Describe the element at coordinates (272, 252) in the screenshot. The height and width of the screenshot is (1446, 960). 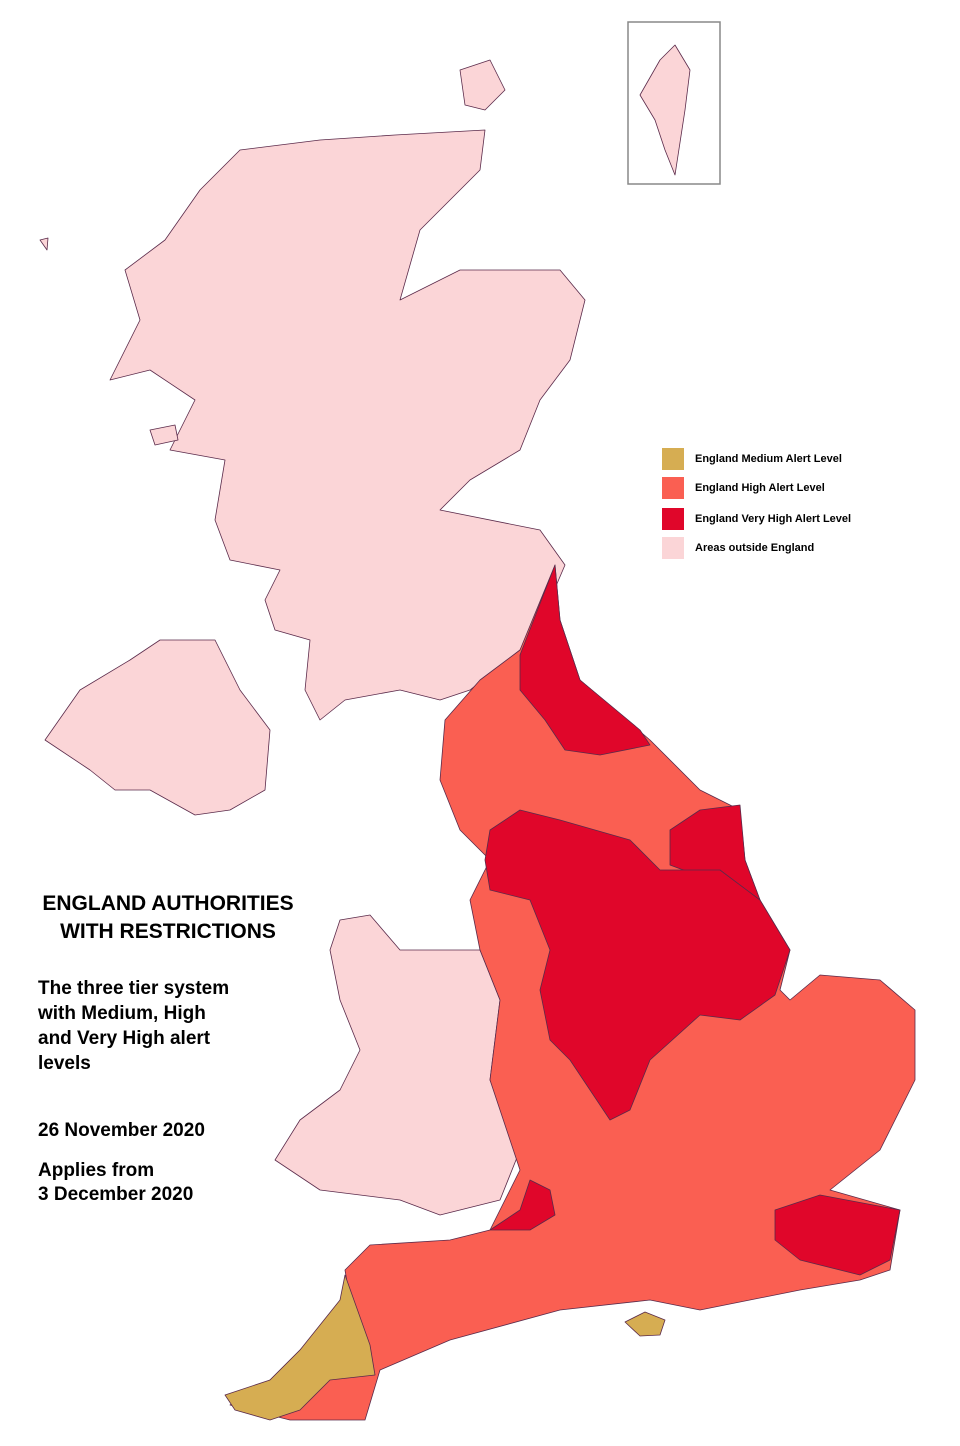
I see `scottish-islands` at that location.